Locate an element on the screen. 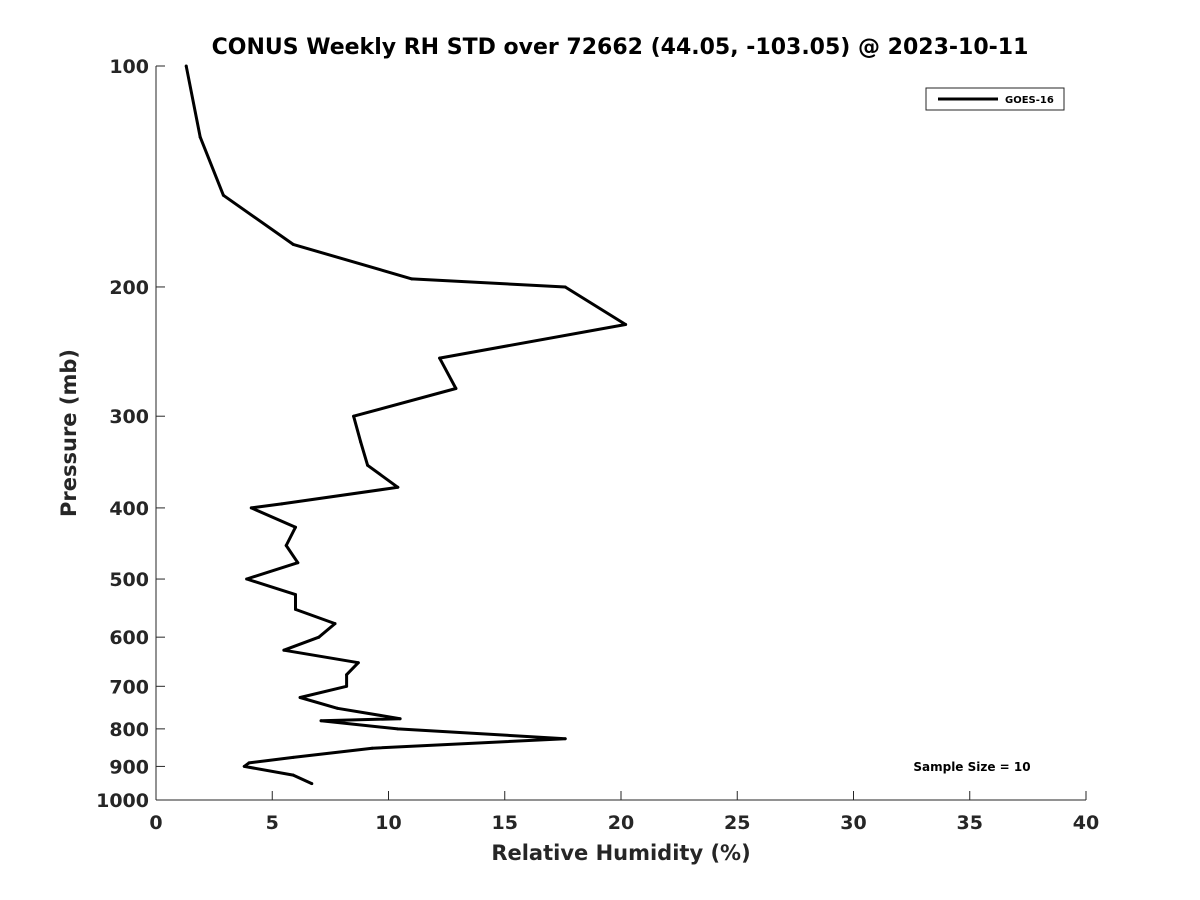 This screenshot has width=1200, height=900. x-tick-label: 15 is located at coordinates (505, 823).